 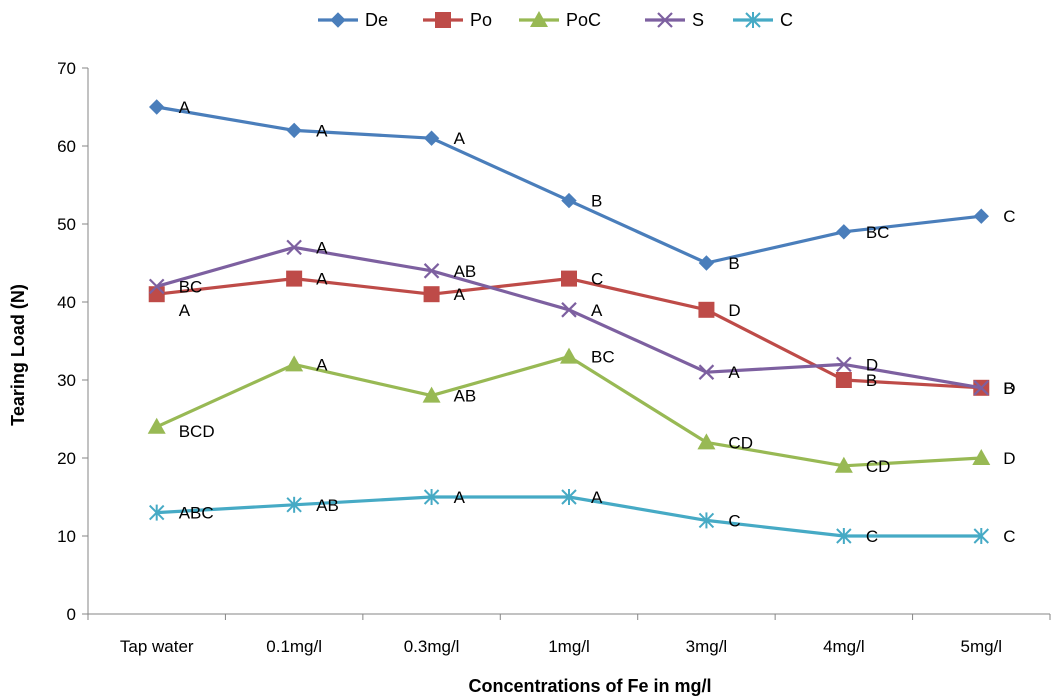 What do you see at coordinates (560, 20) in the screenshot?
I see `legend-item-poc: PoC` at bounding box center [560, 20].